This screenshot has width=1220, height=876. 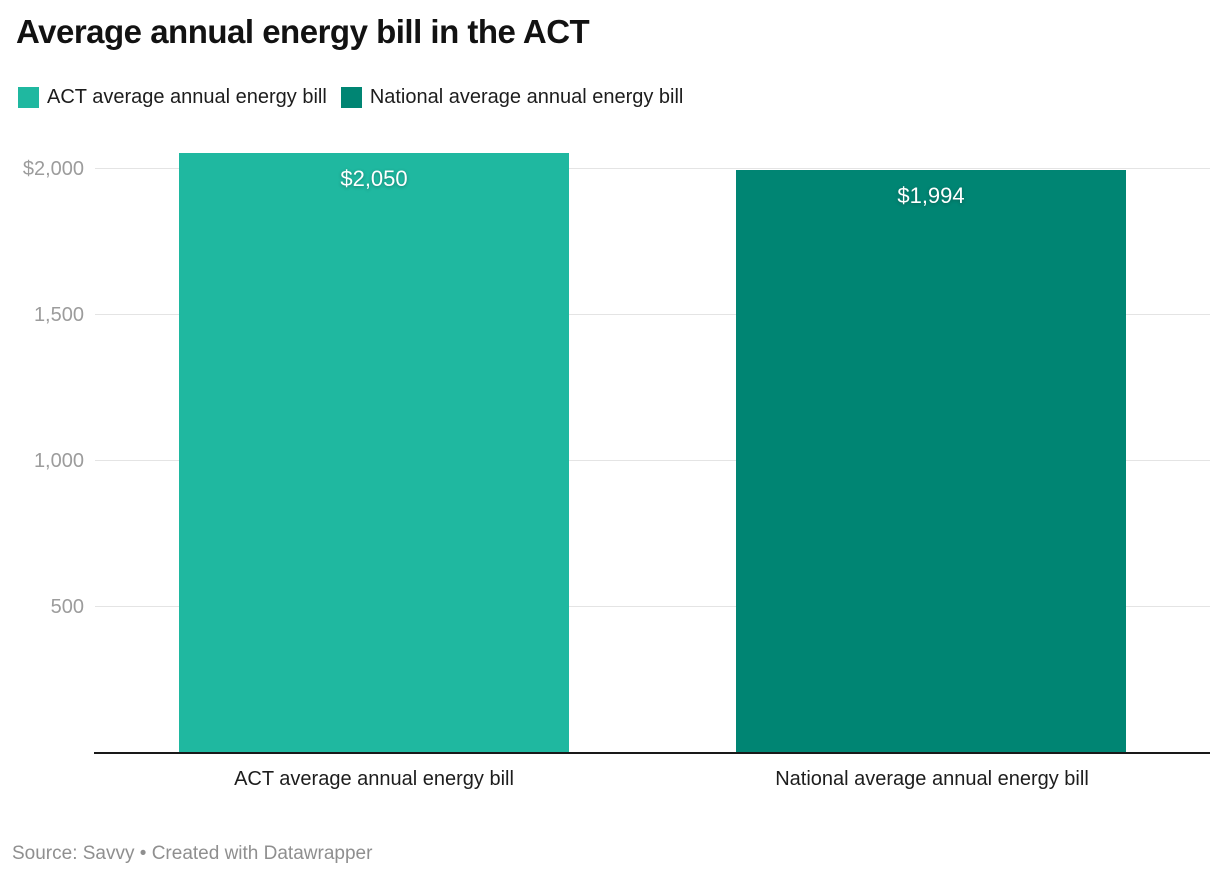 I want to click on legend-item-national: National average annual energy bill, so click(x=512, y=97).